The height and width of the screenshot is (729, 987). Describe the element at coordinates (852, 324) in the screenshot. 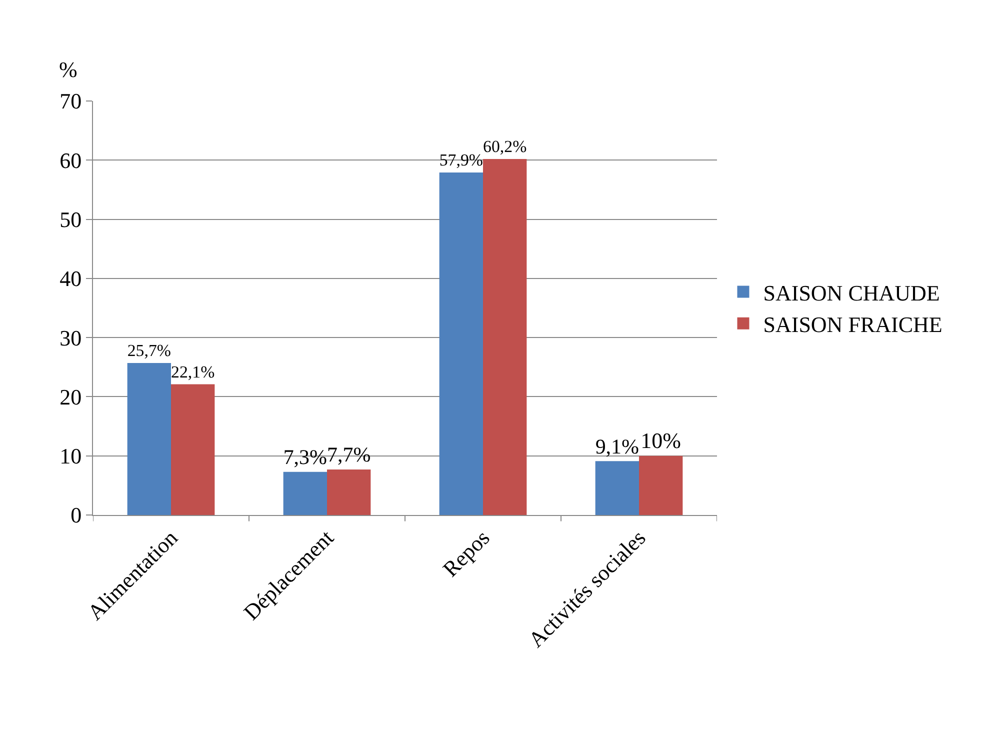

I see `legend-label: SAISON FRAICHE` at that location.